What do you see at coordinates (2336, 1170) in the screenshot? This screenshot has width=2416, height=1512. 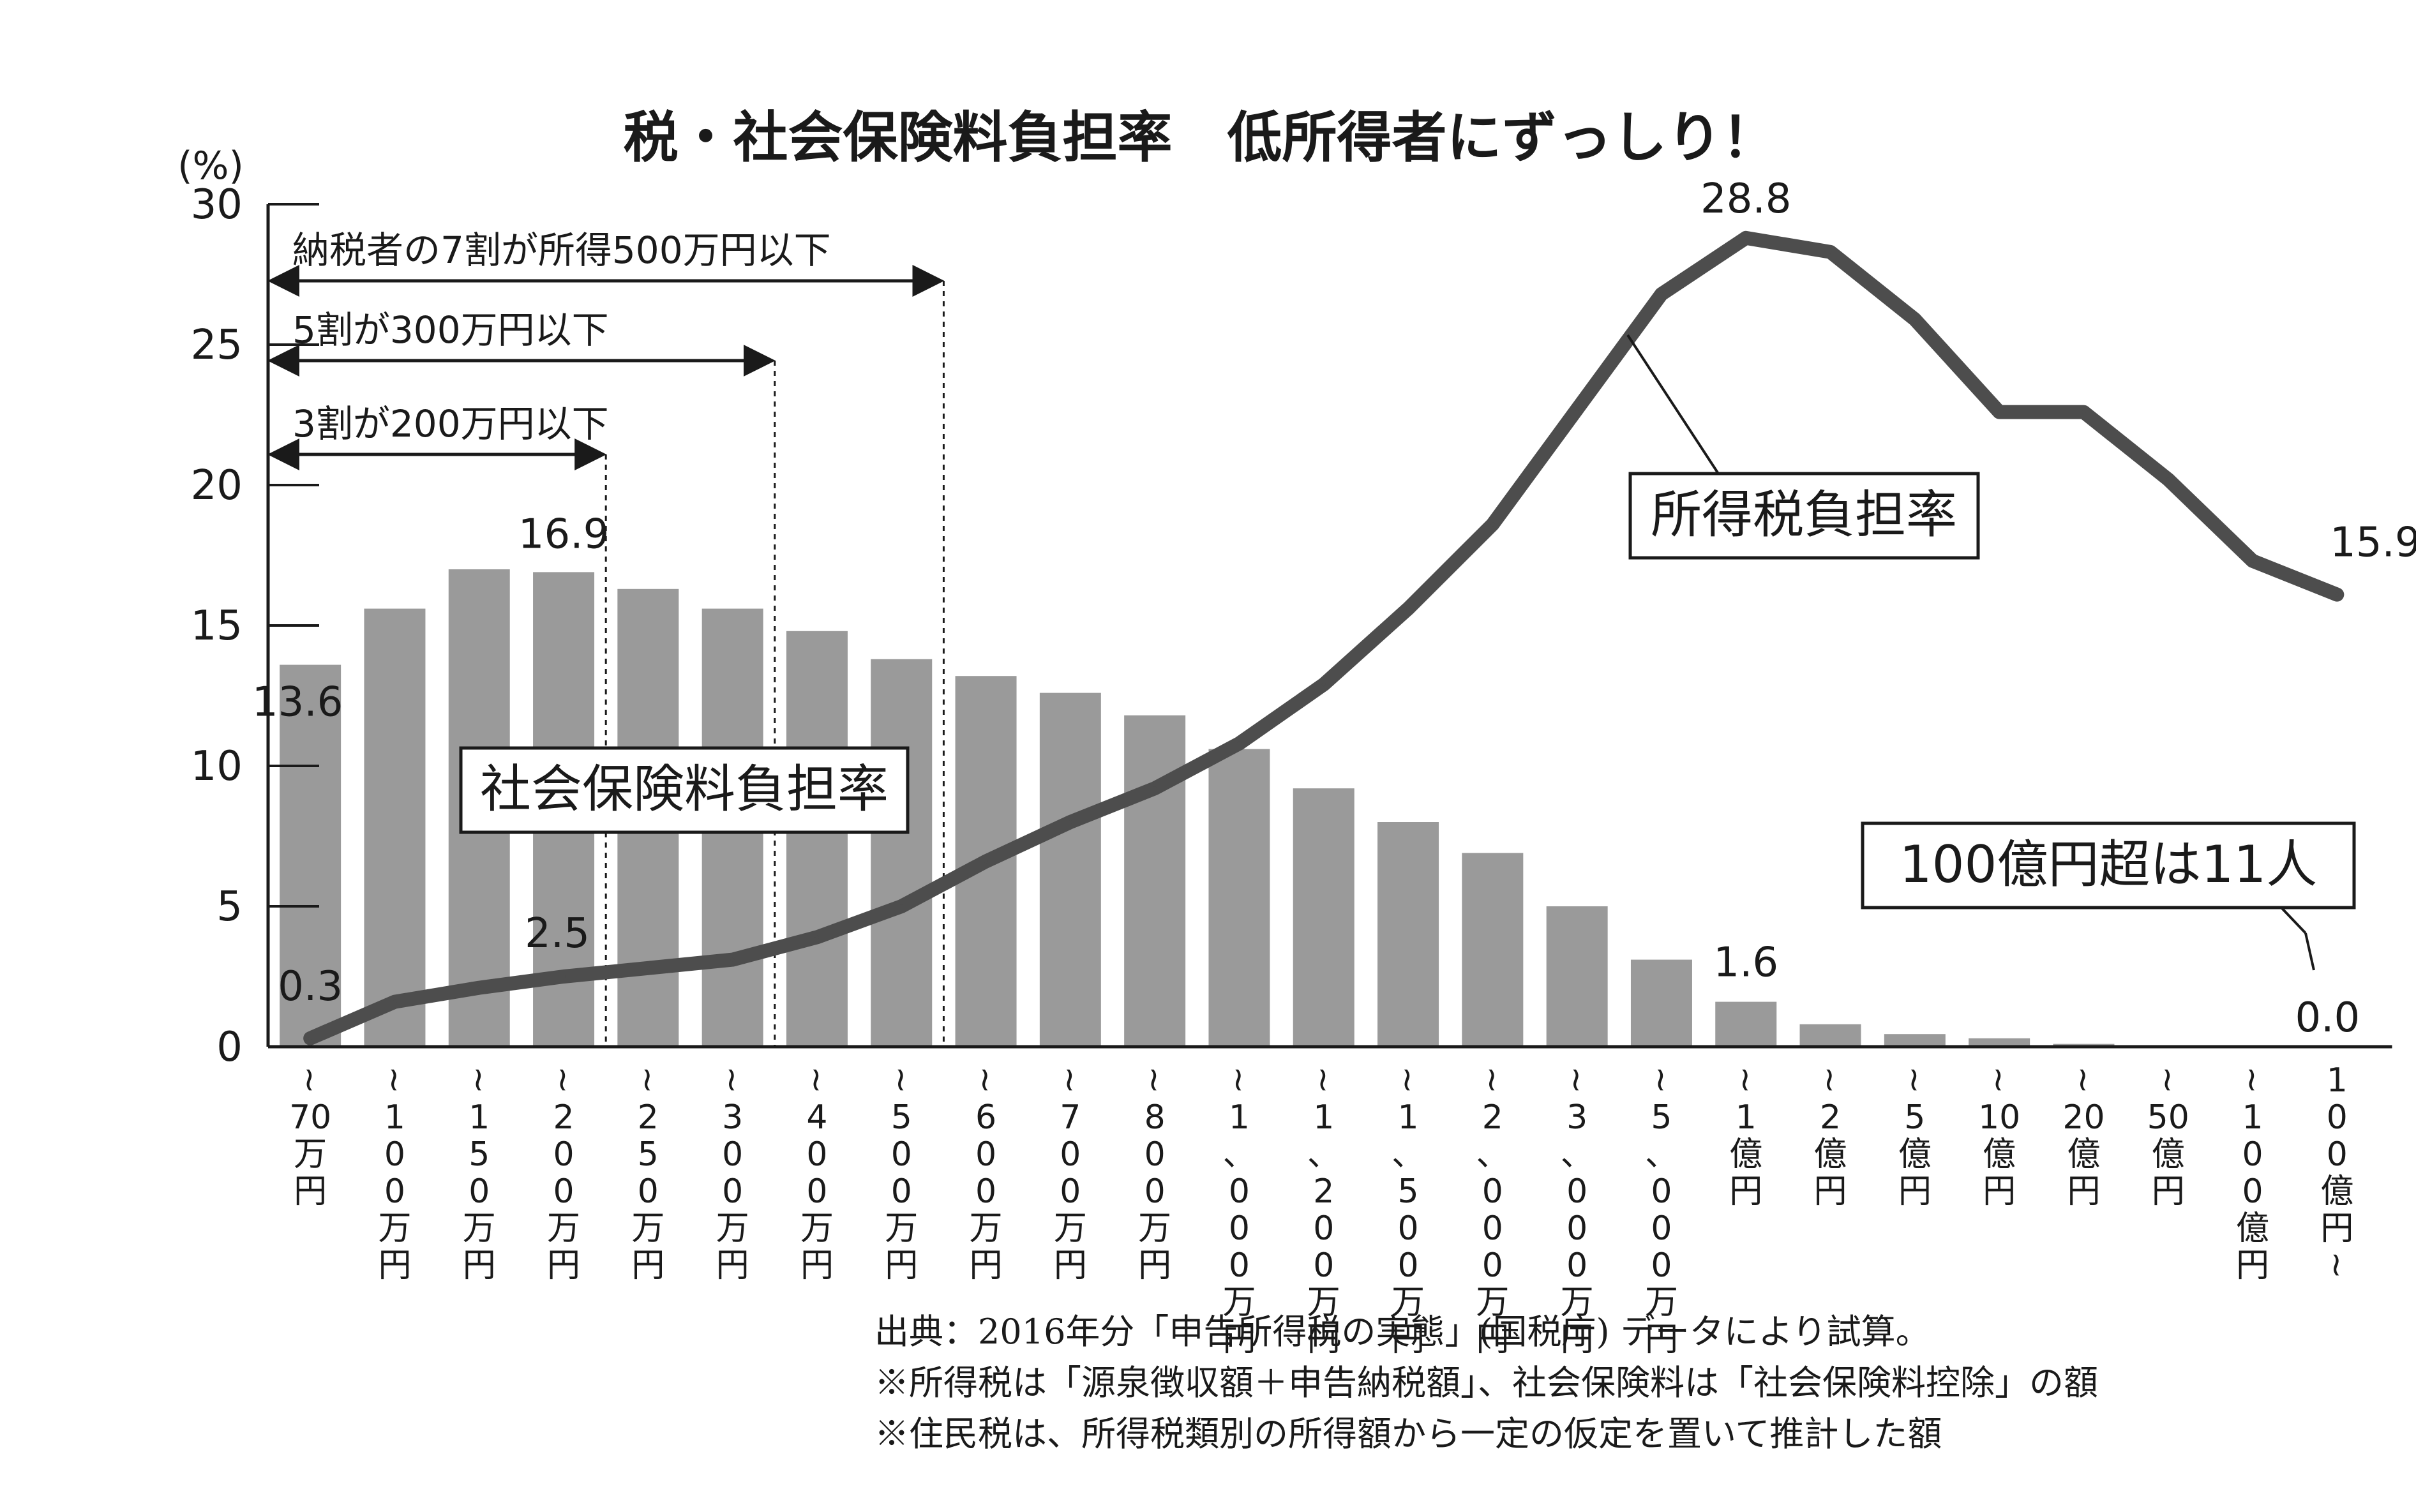 I see `x-tick-label: 100億円~` at bounding box center [2336, 1170].